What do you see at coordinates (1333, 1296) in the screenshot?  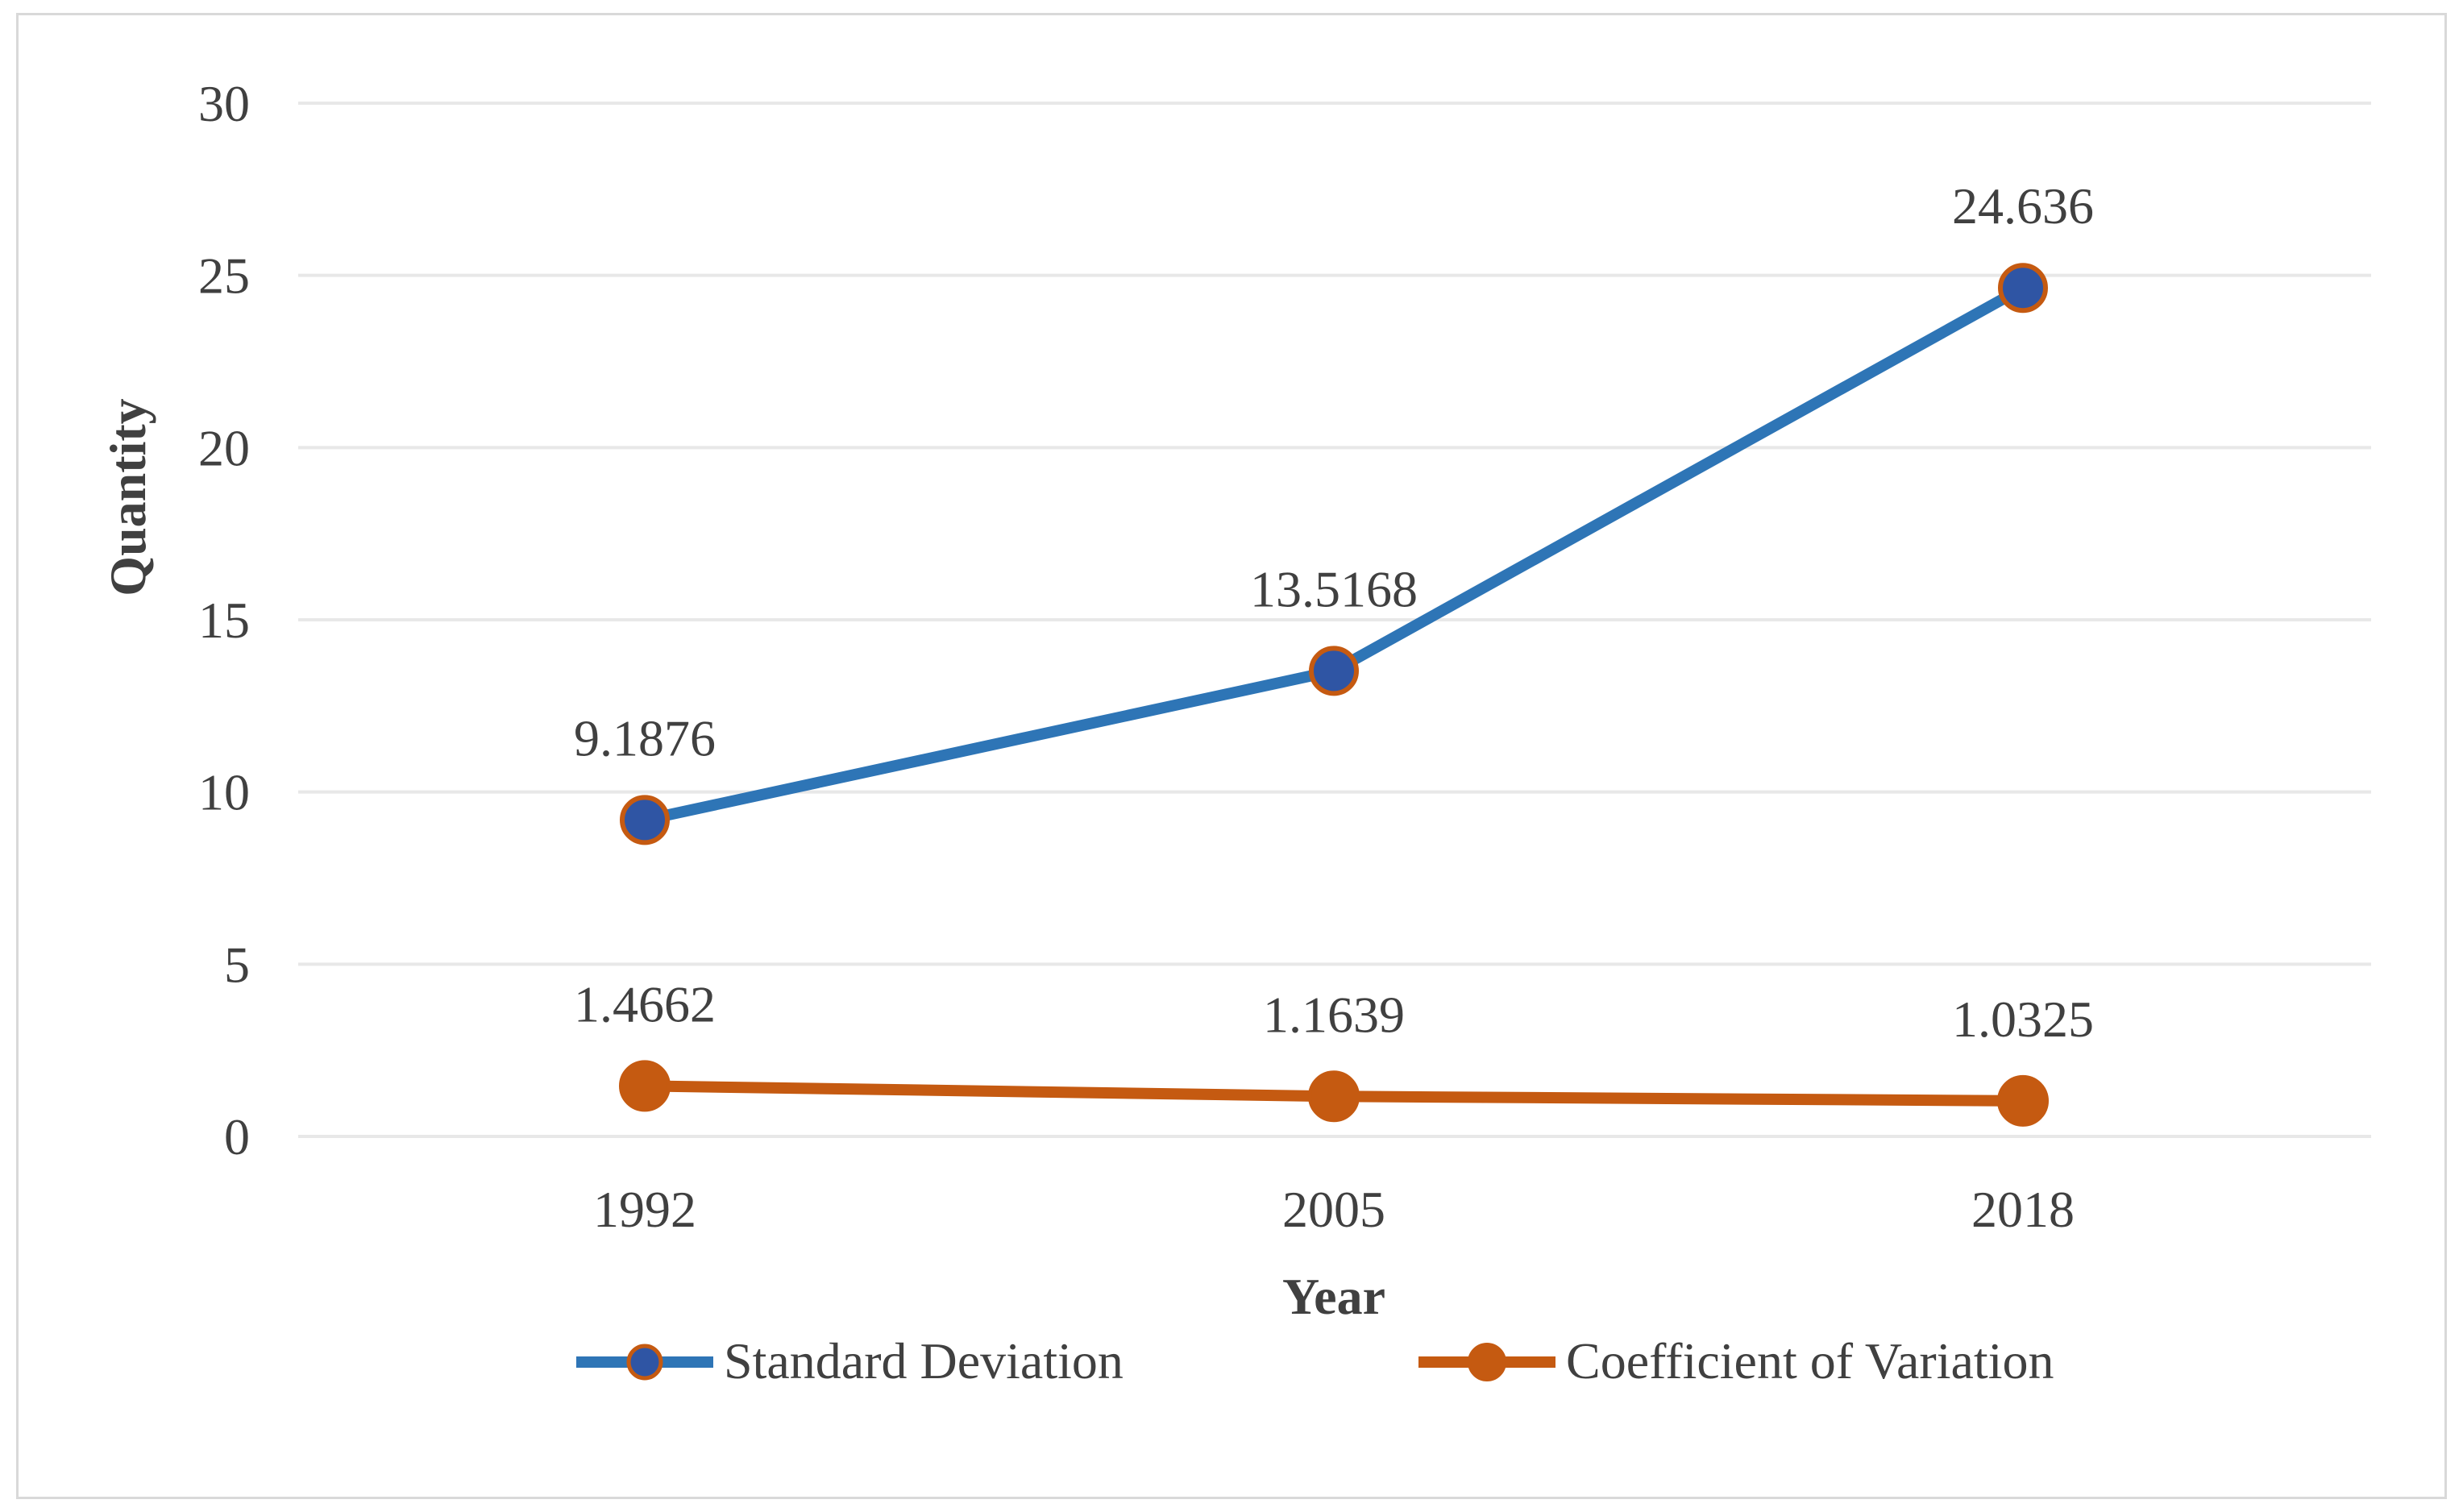 I see `x-axis-title: Year` at bounding box center [1333, 1296].